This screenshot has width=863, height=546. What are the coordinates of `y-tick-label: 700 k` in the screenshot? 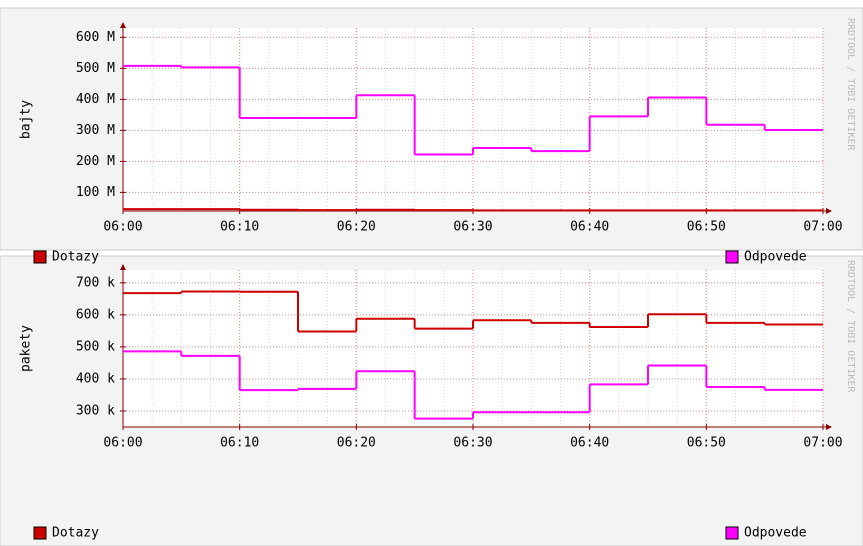 It's located at (95, 282).